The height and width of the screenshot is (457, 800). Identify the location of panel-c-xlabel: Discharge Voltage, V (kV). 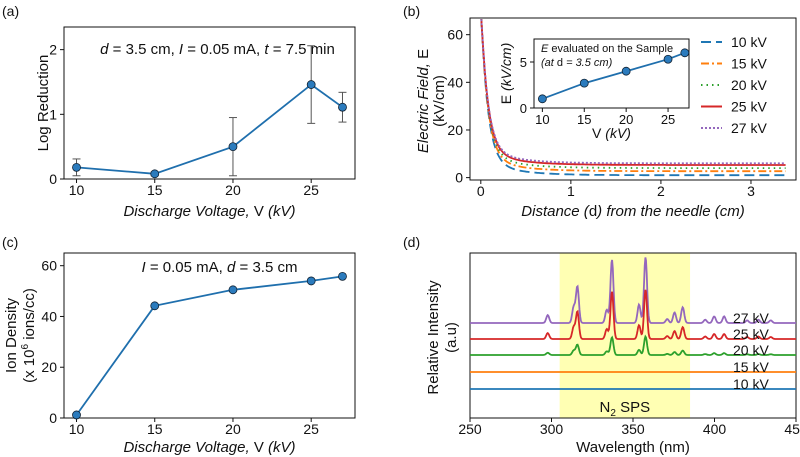
(209, 447).